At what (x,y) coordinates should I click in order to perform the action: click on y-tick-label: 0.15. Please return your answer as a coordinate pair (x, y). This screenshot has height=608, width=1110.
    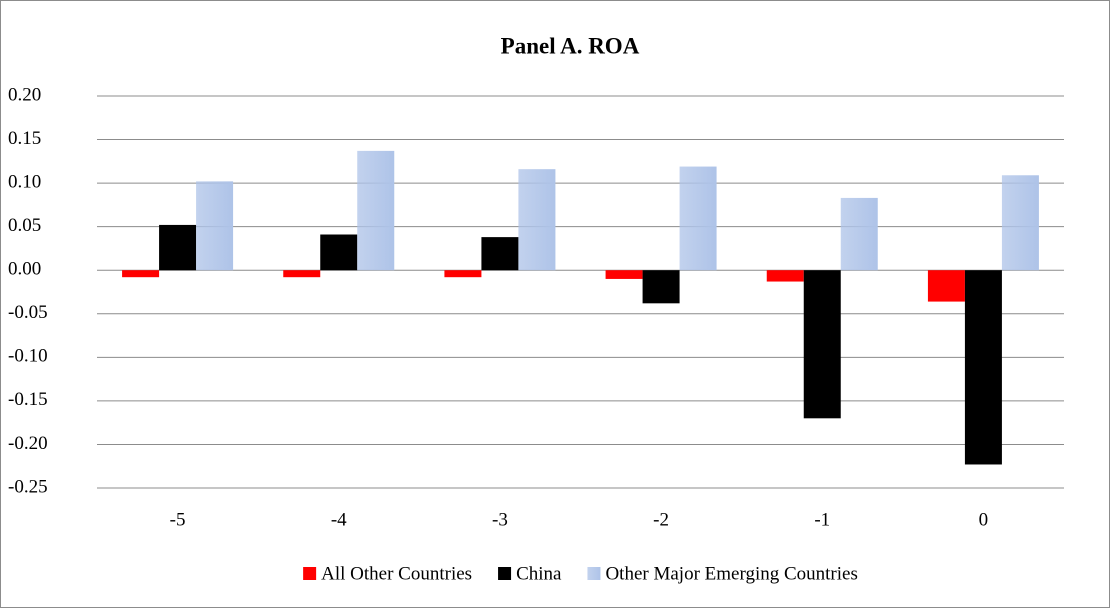
    Looking at the image, I should click on (24, 138).